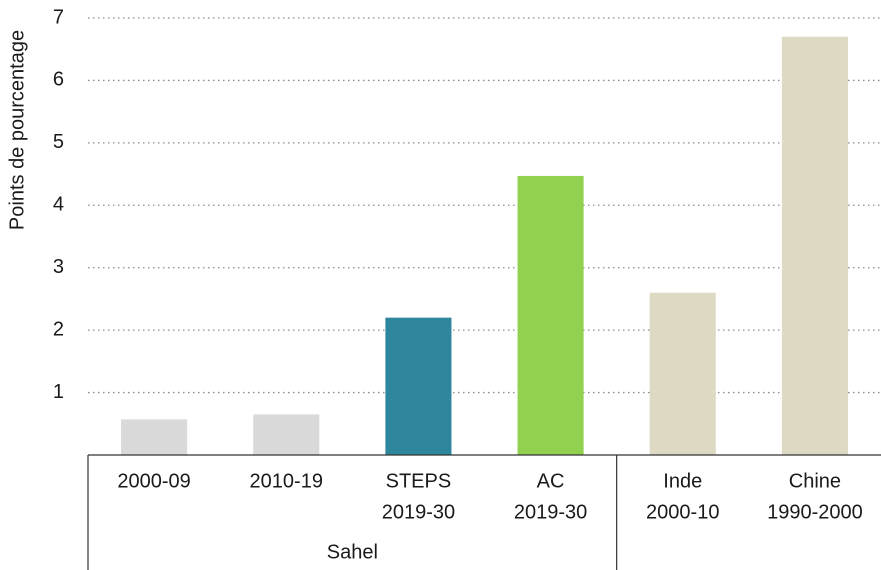  Describe the element at coordinates (352, 552) in the screenshot. I see `group-label: Sahel` at that location.